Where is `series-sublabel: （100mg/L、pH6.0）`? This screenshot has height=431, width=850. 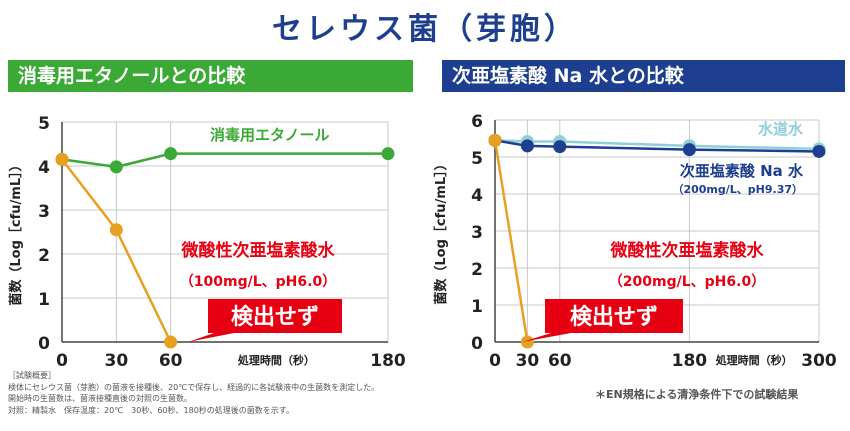
series-sublabel: （100mg/L、pH6.0） is located at coordinates (258, 282).